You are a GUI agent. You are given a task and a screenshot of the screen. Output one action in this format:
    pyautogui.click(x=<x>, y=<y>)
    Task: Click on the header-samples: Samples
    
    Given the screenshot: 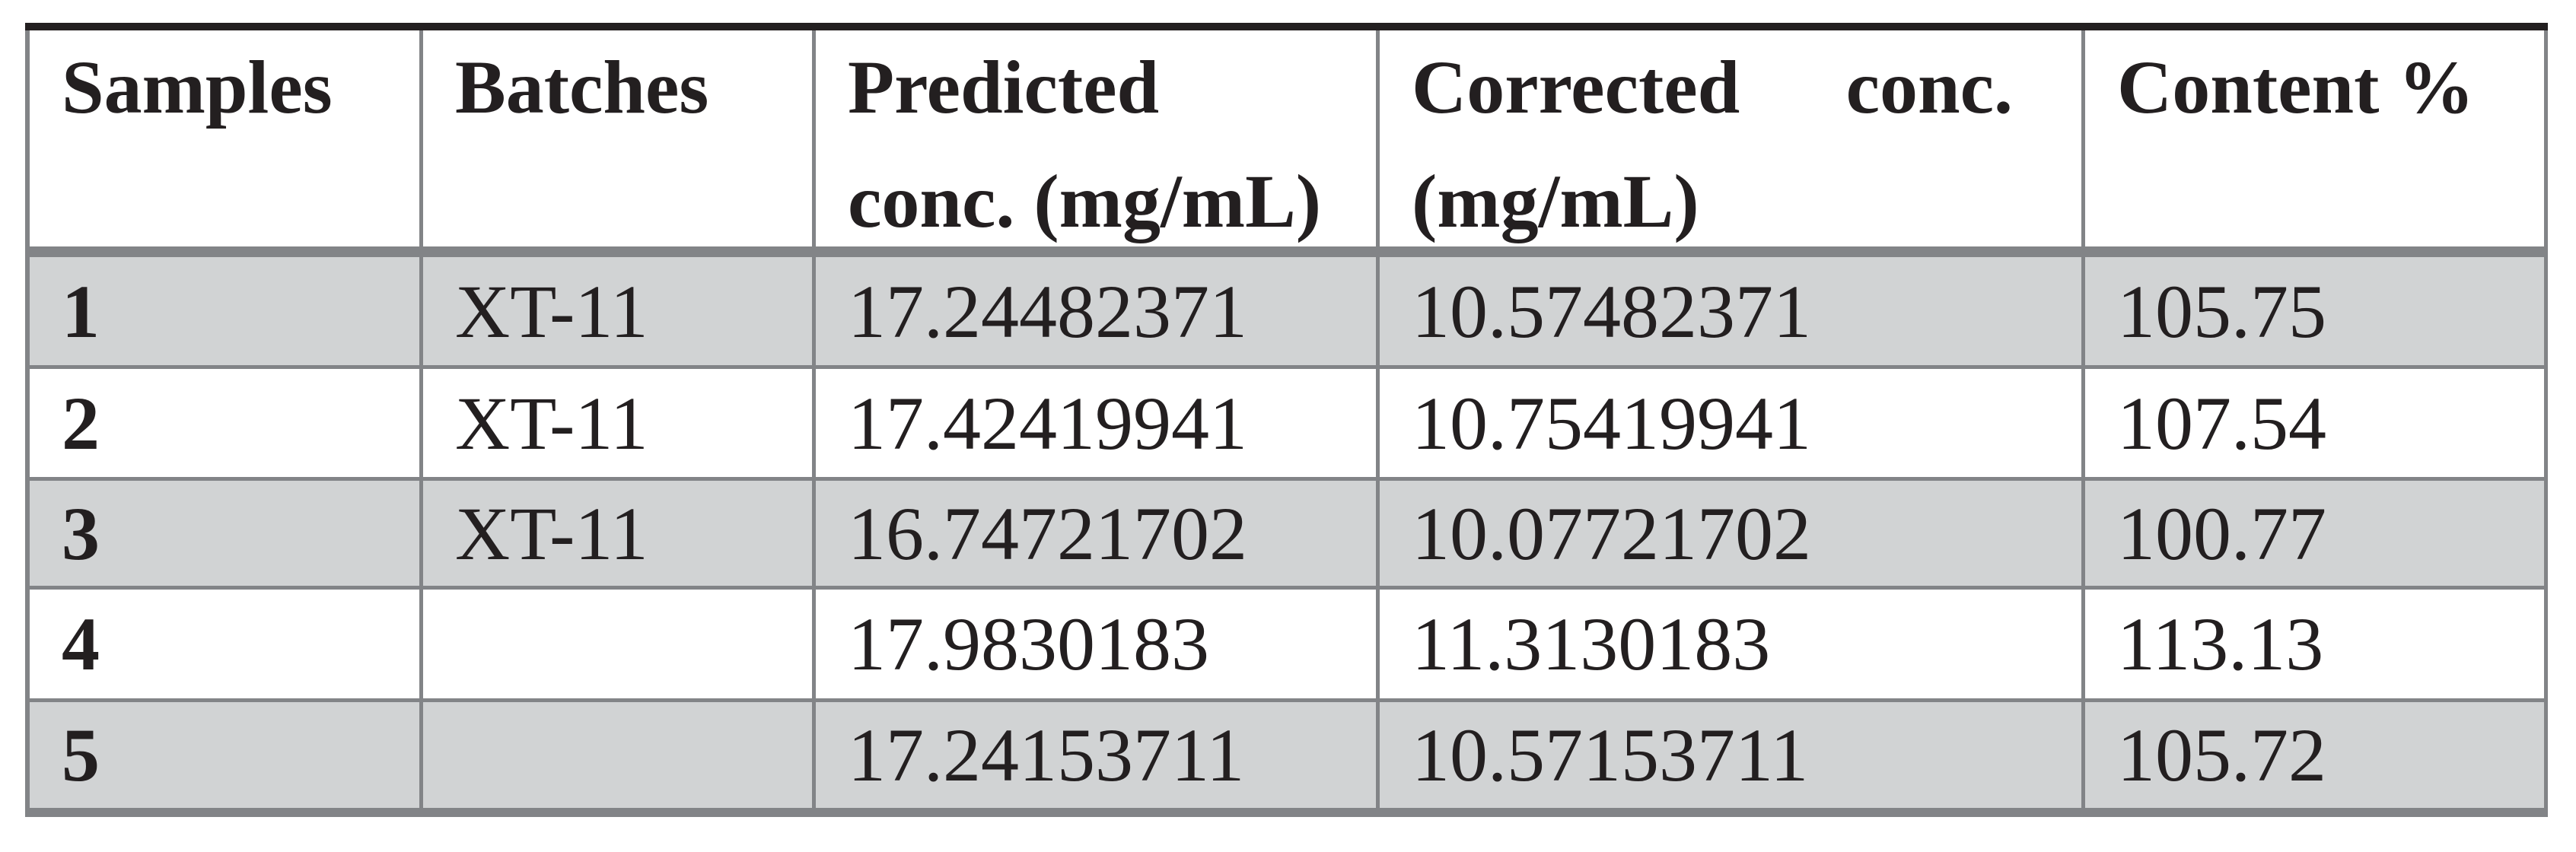 What is the action you would take?
    pyautogui.click(x=224, y=141)
    